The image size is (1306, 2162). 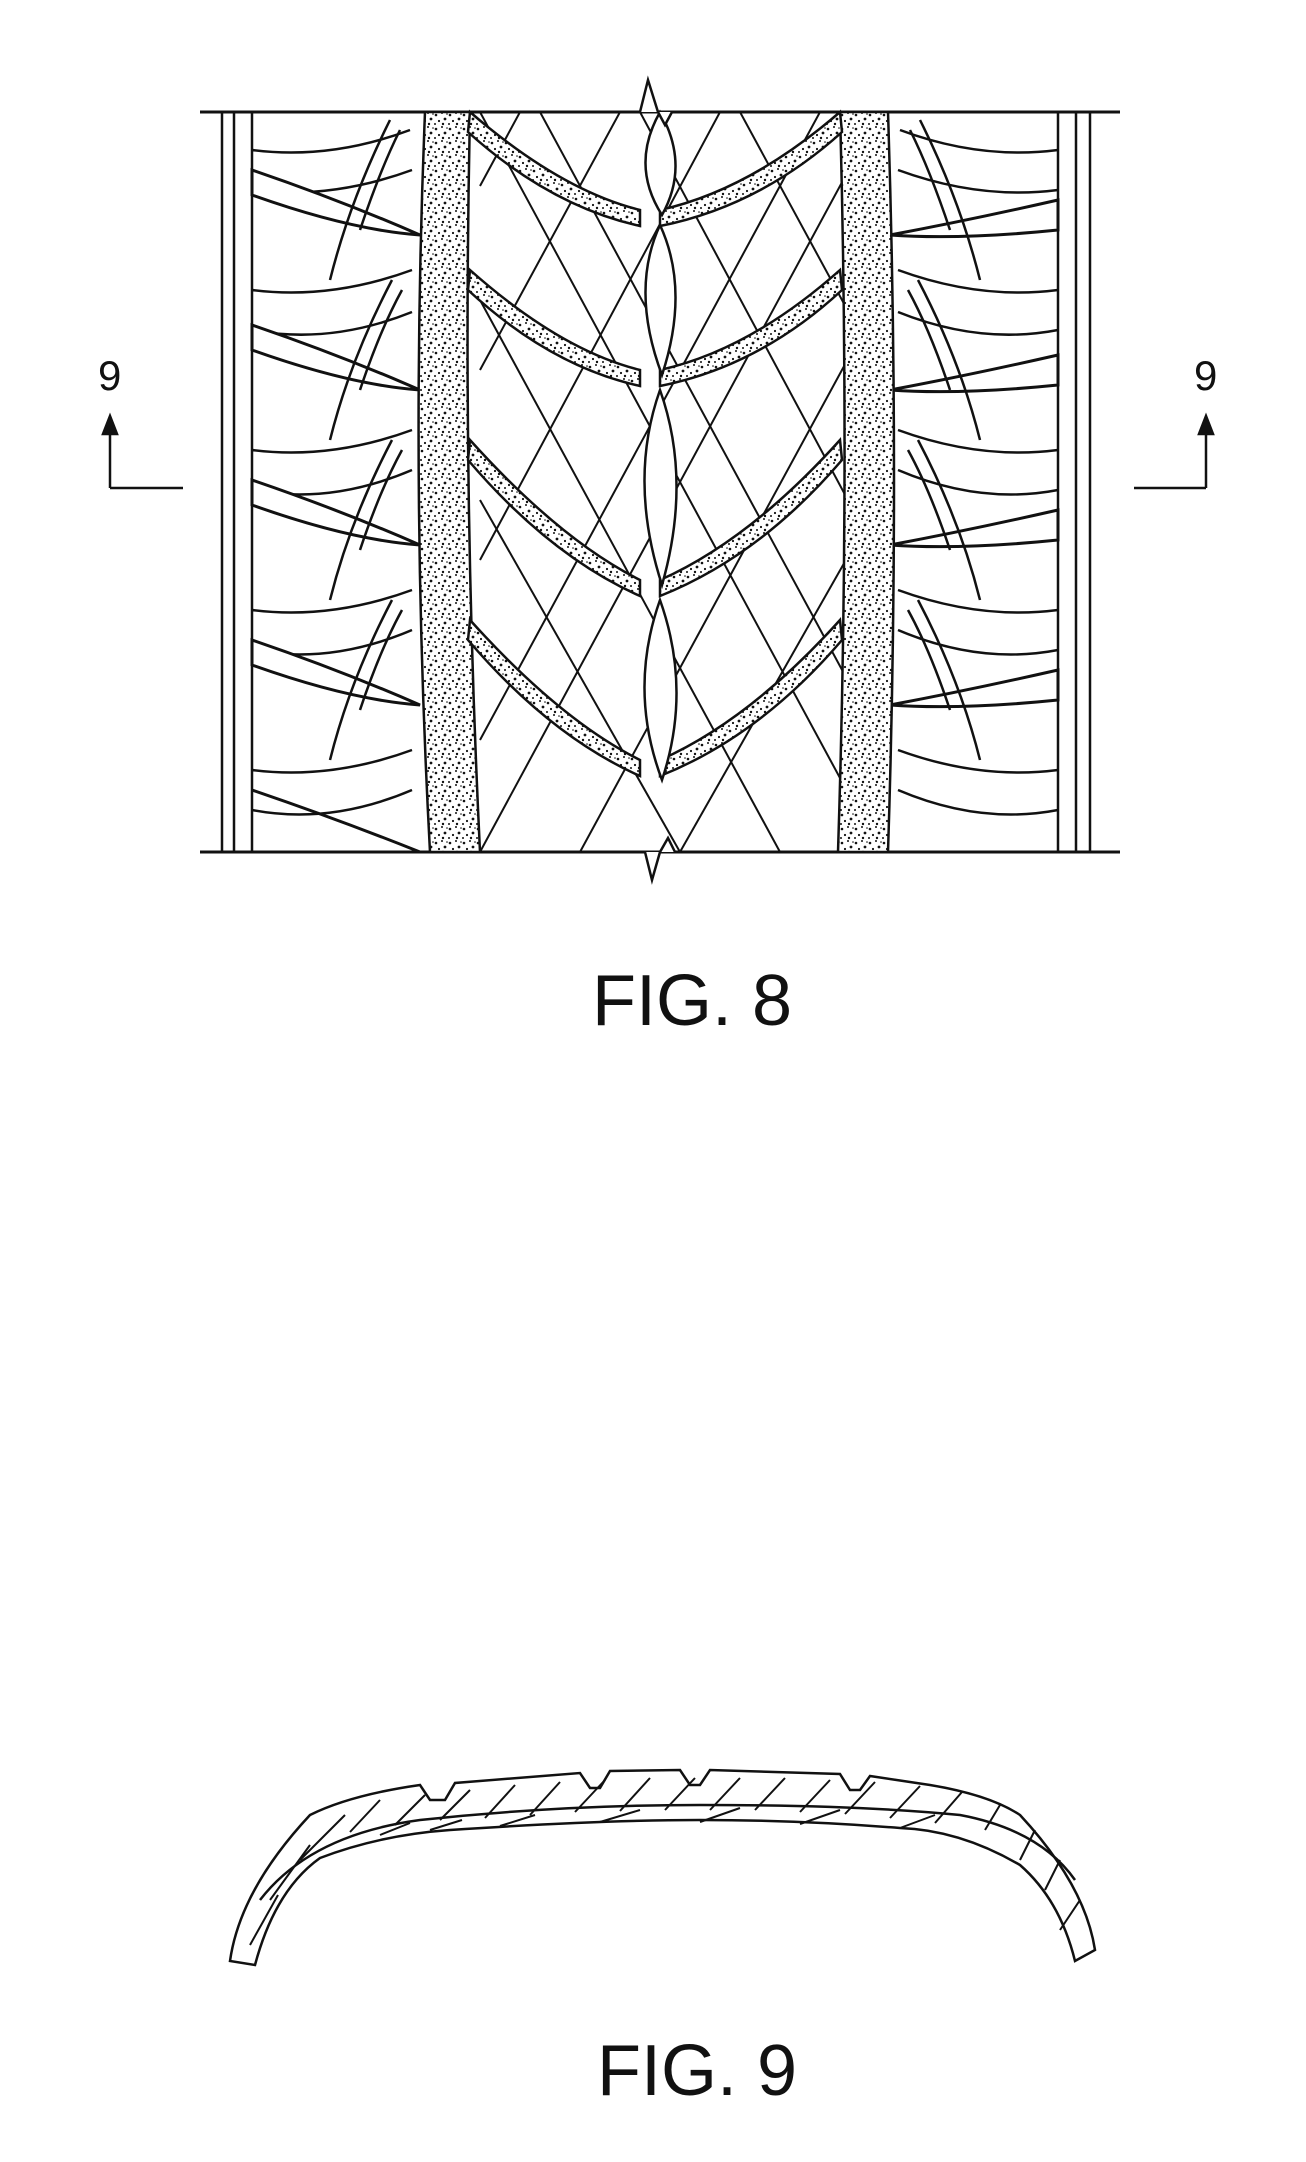 What do you see at coordinates (336, 511) in the screenshot?
I see `left-lateral-grooves` at bounding box center [336, 511].